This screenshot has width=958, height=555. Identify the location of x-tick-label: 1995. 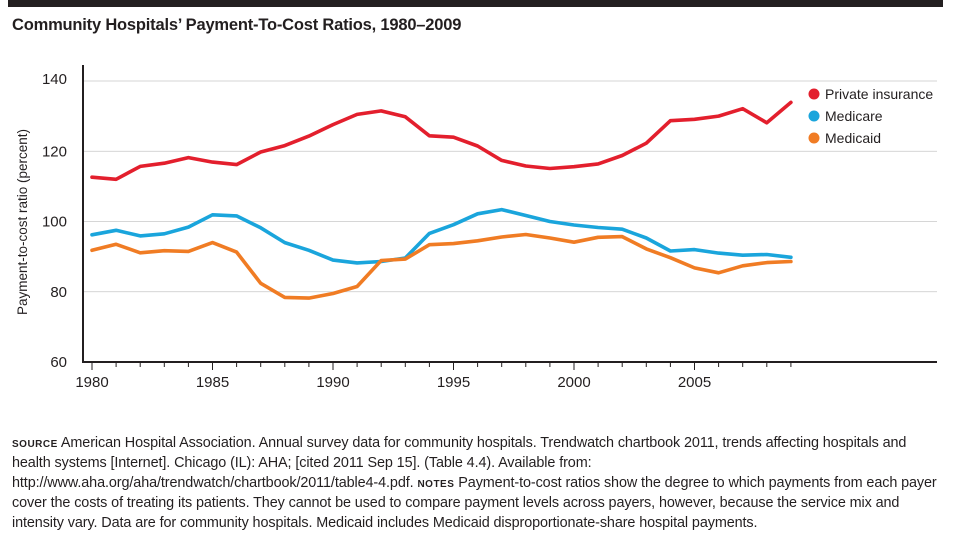
(453, 382).